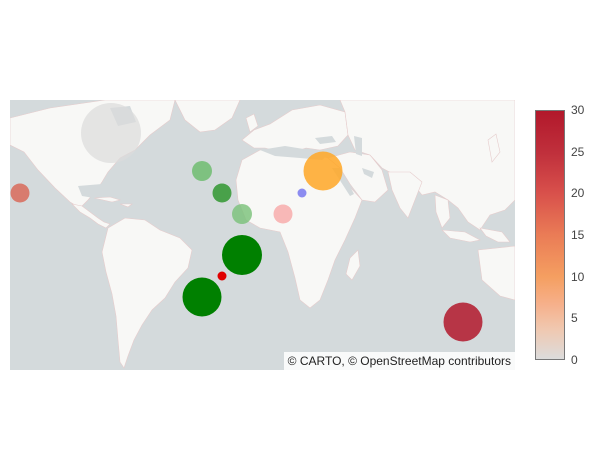 This screenshot has width=600, height=450. I want to click on map-attribution: © CARTO, © OpenStreetMap contributors, so click(399, 361).